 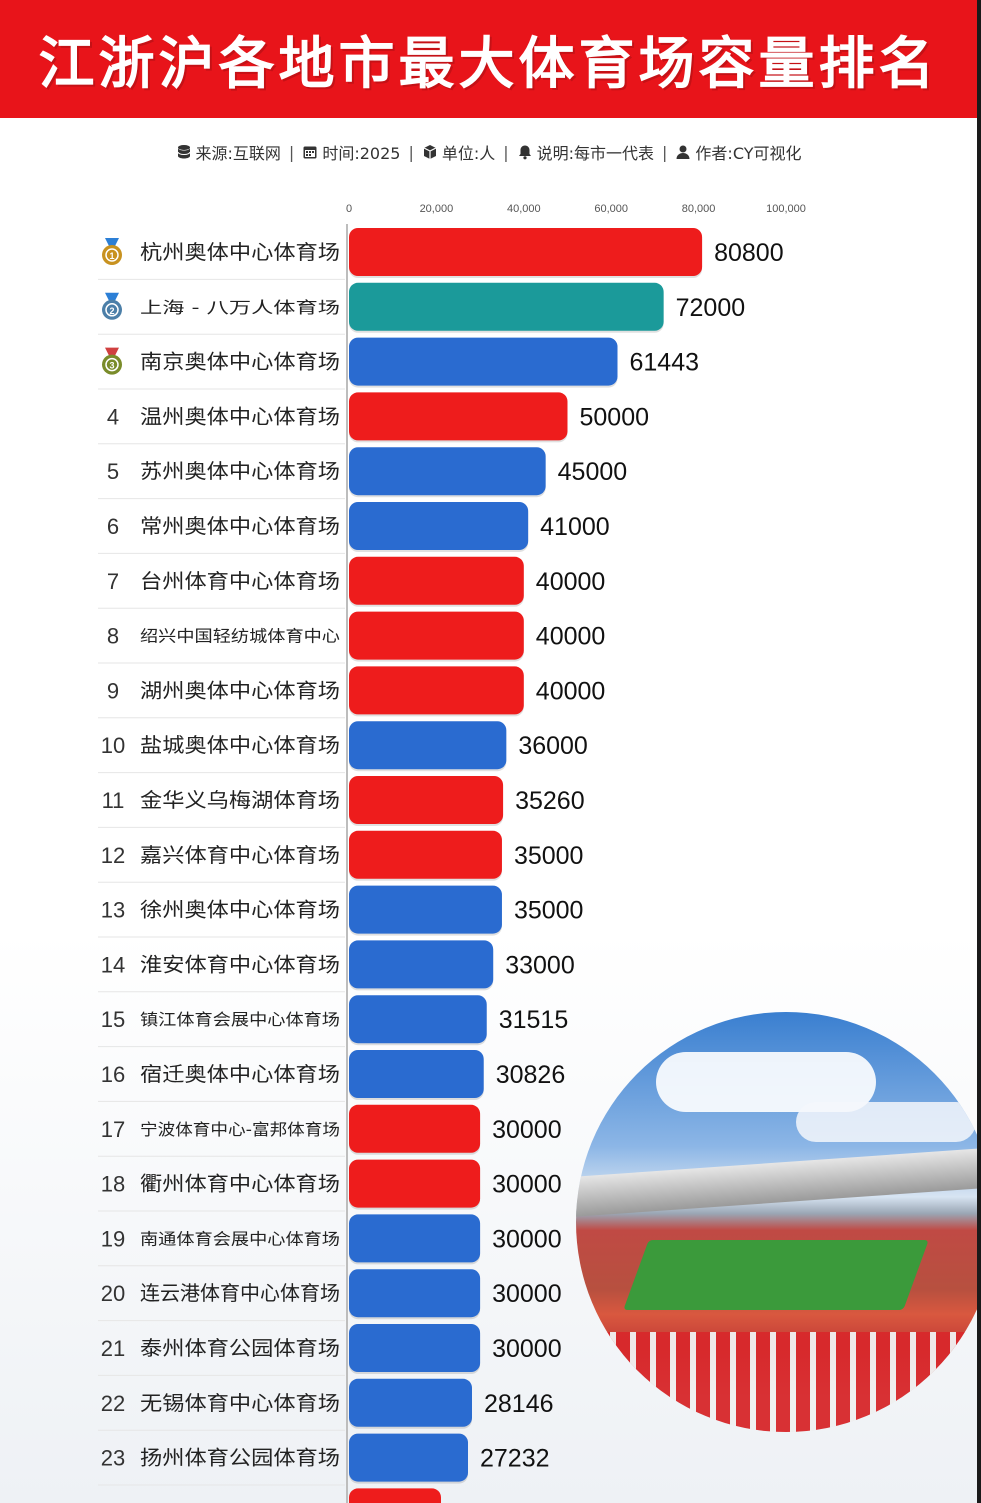 What do you see at coordinates (776, 1275) in the screenshot?
I see `football-field` at bounding box center [776, 1275].